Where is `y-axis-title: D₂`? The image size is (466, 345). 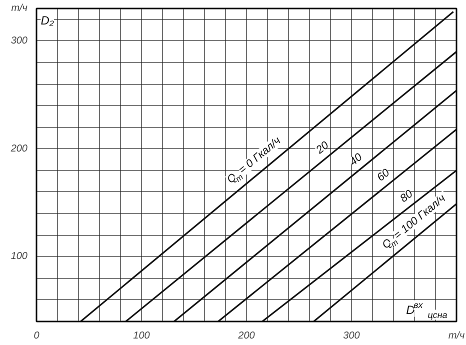 y-axis-title: D₂ is located at coordinates (47, 20).